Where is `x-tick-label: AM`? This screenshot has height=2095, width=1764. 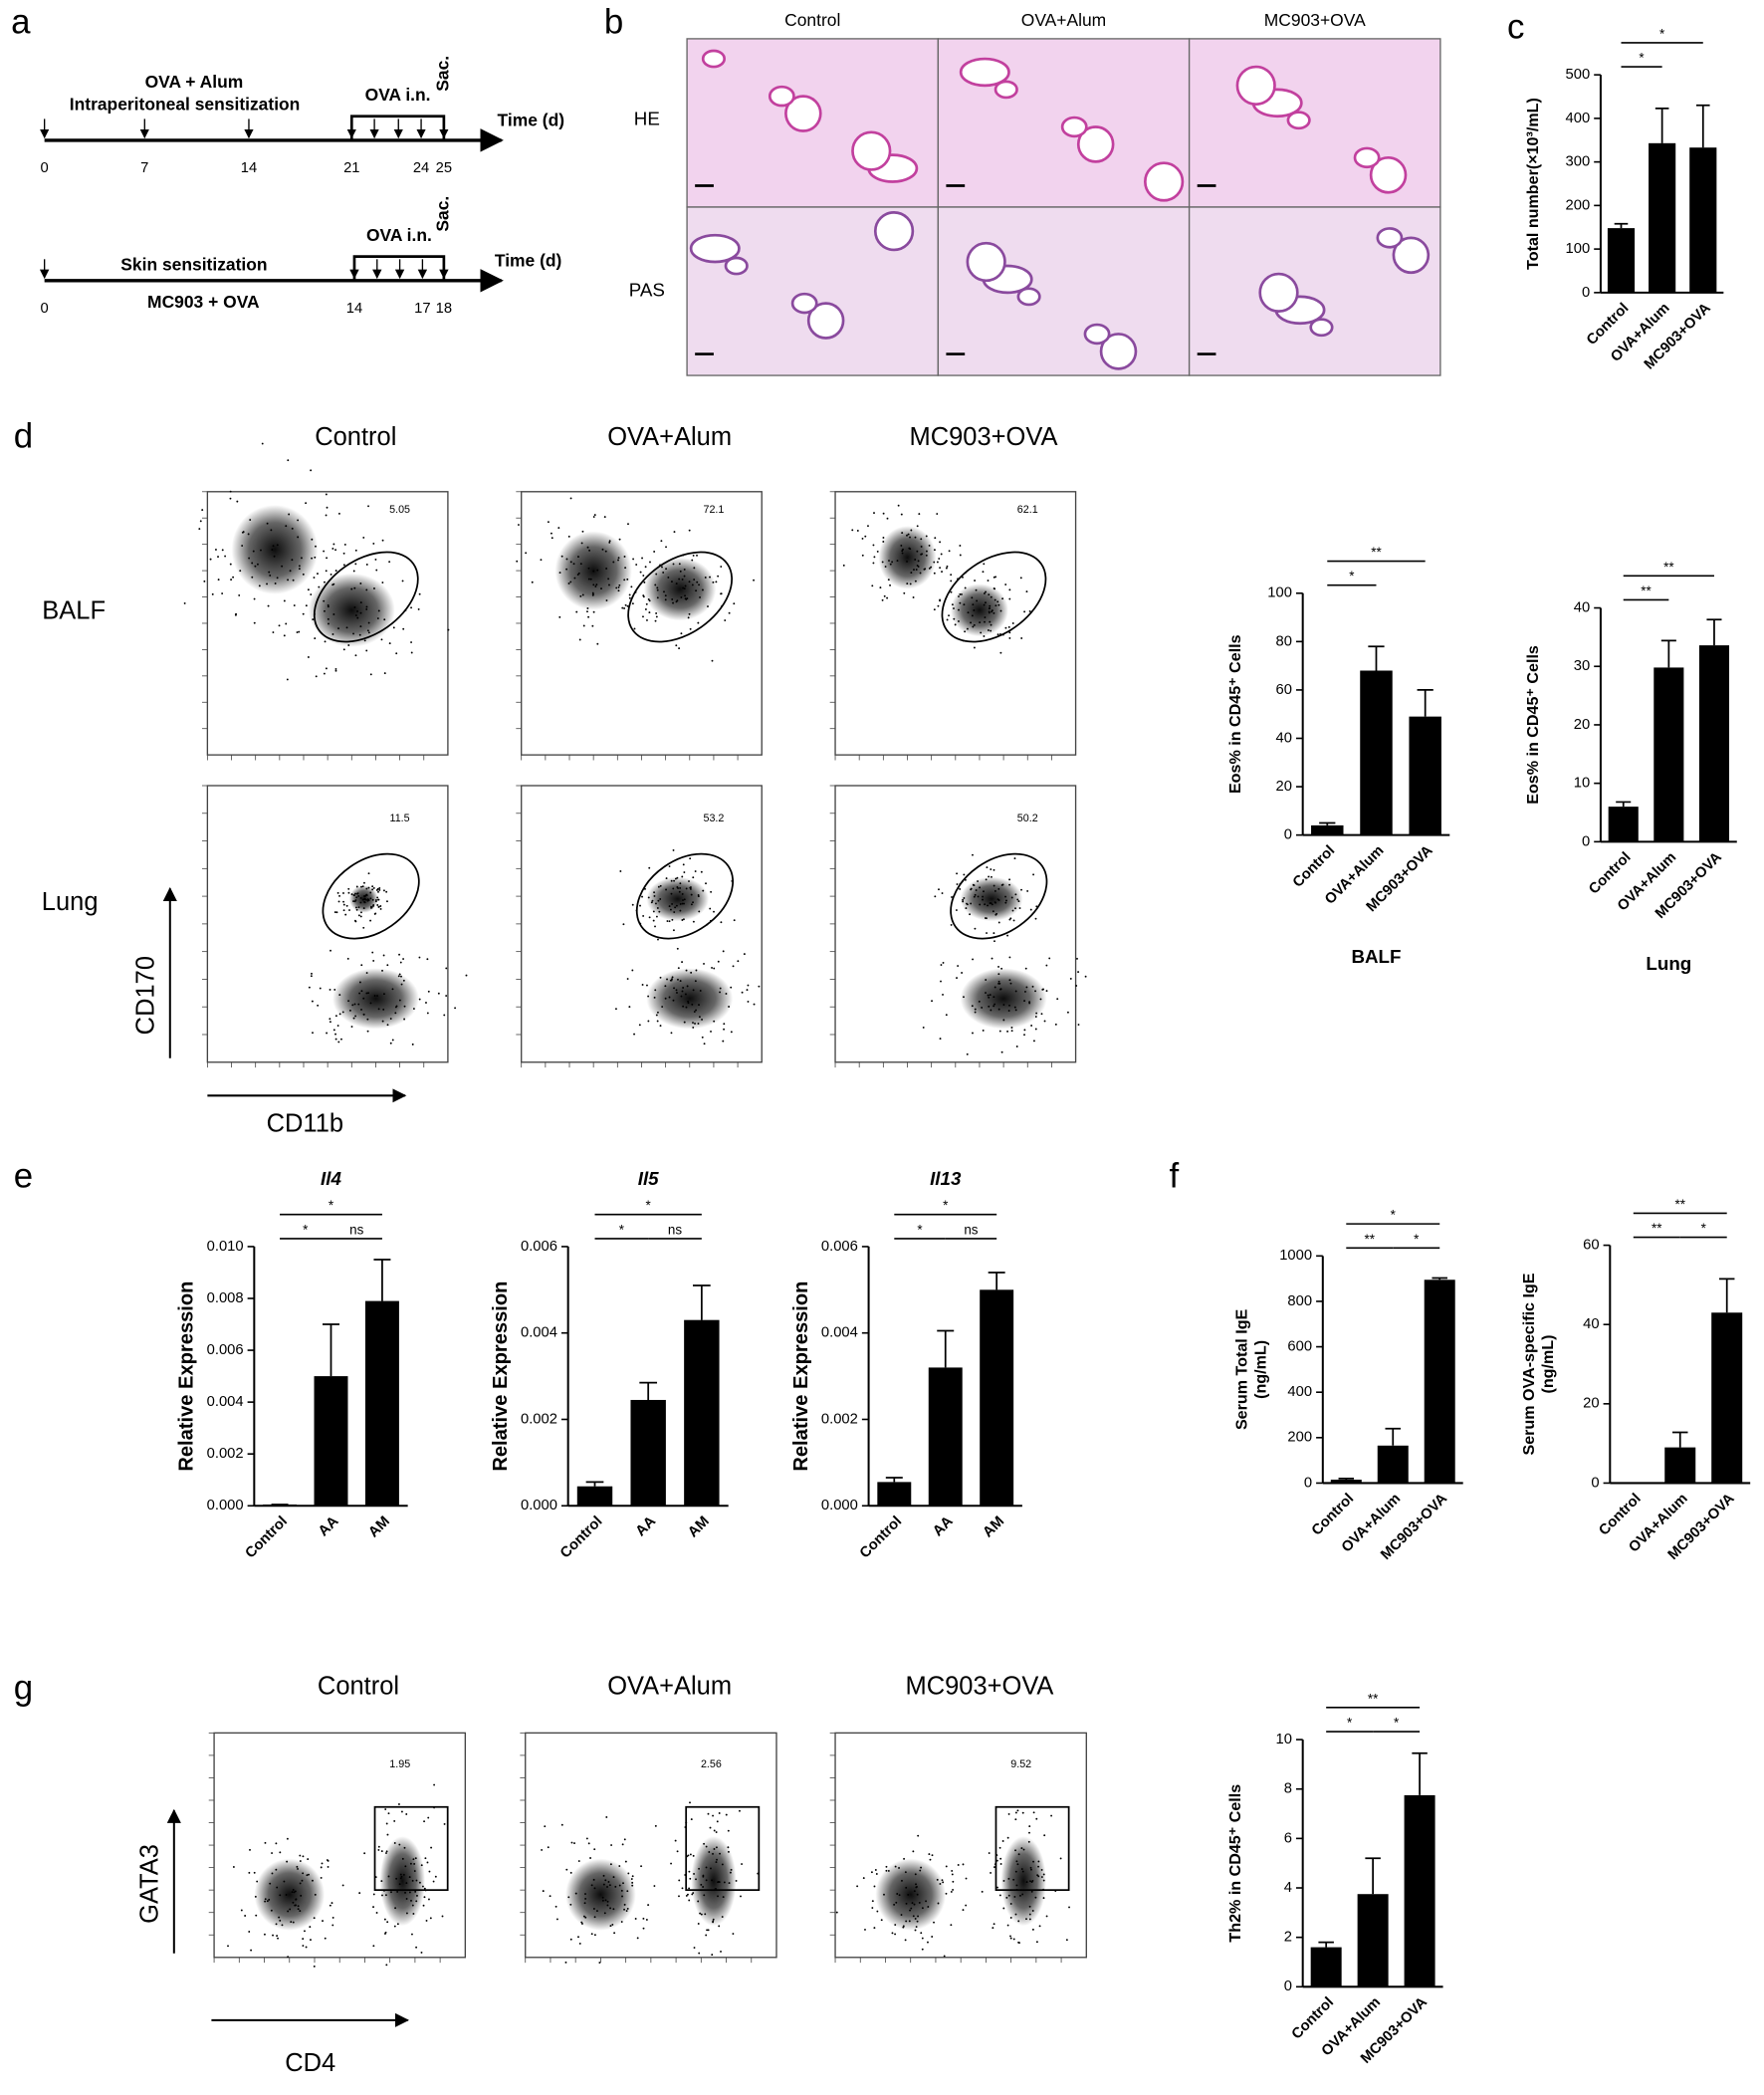
x-tick-label: AM is located at coordinates (379, 1527).